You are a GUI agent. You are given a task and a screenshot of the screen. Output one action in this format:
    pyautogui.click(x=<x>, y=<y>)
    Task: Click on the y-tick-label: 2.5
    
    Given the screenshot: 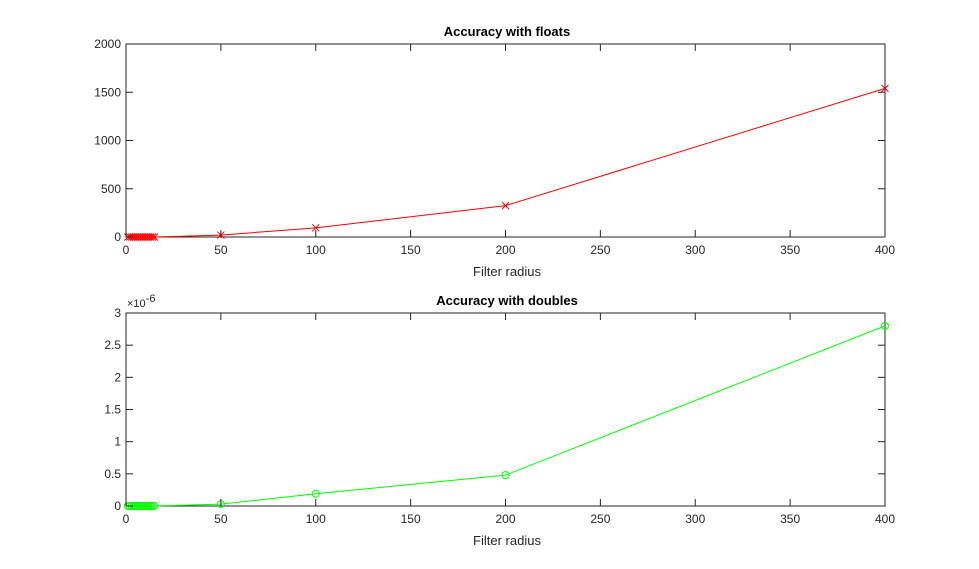 What is the action you would take?
    pyautogui.click(x=112, y=345)
    